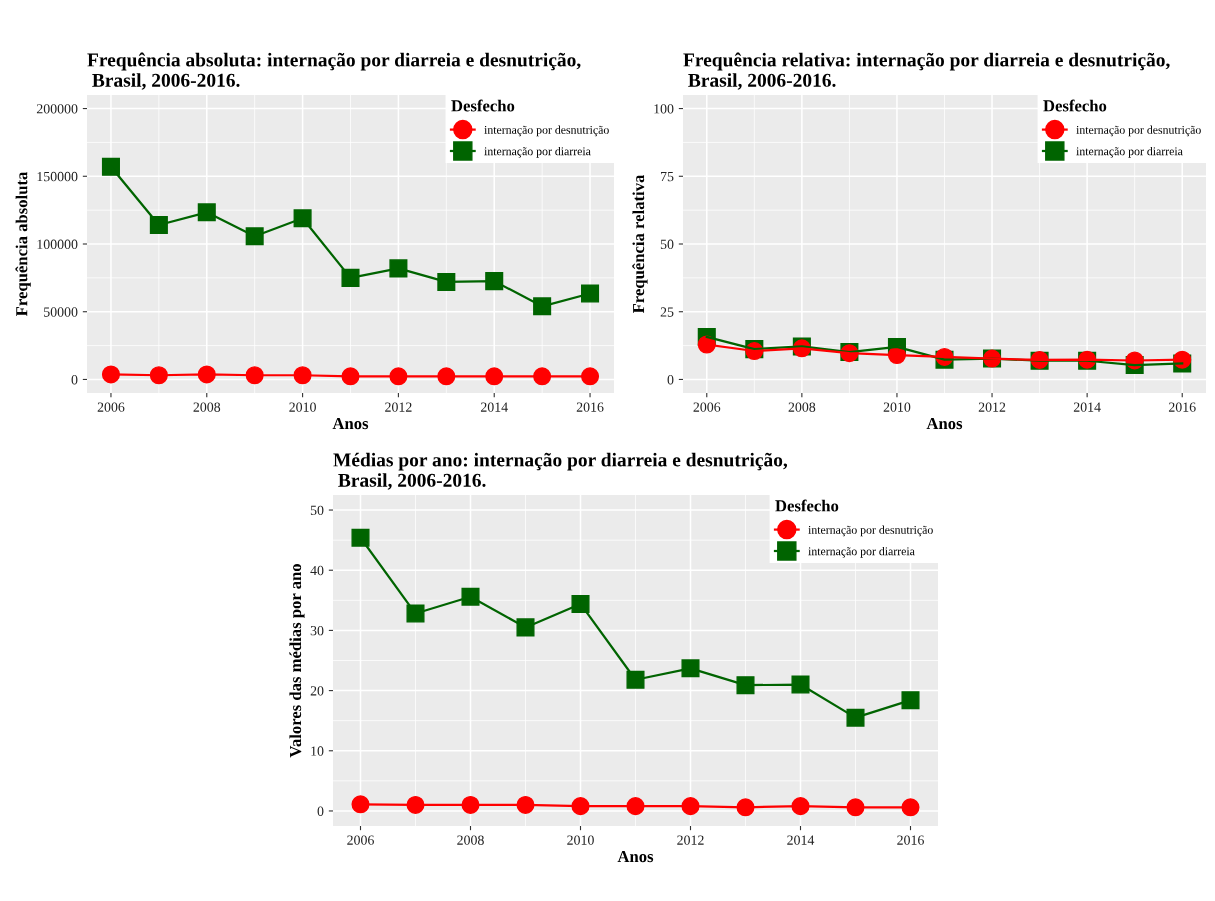 This screenshot has width=1215, height=901. What do you see at coordinates (667, 177) in the screenshot?
I see `y-tick-label: 75` at bounding box center [667, 177].